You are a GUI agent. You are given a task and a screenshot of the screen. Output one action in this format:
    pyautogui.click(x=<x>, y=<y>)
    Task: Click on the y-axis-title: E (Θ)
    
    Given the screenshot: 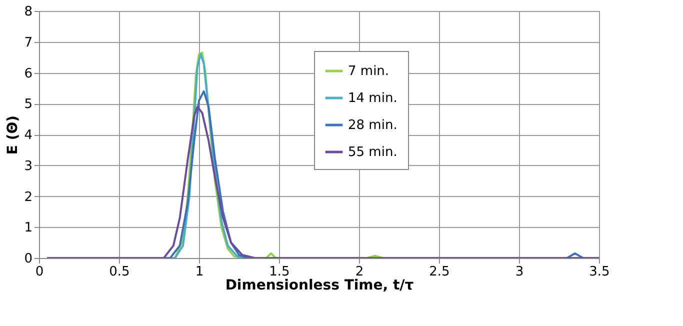 What is the action you would take?
    pyautogui.click(x=13, y=135)
    